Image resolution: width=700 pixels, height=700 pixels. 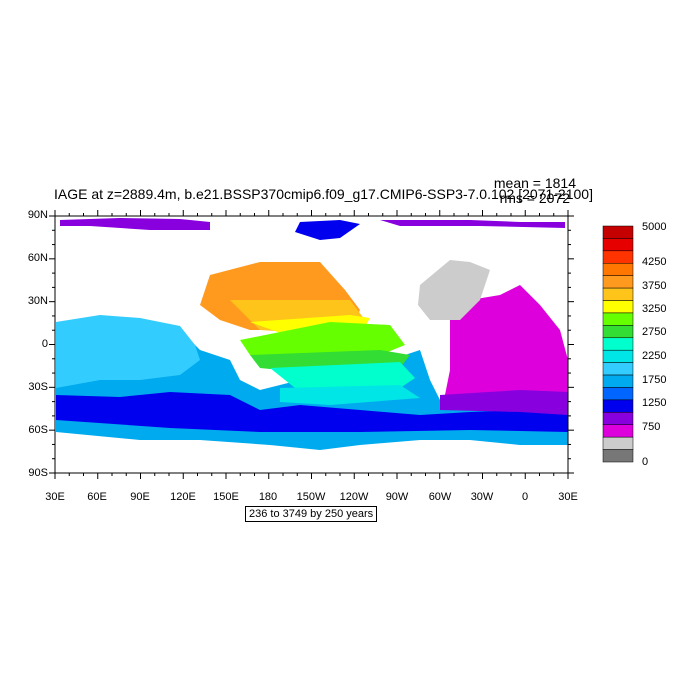 I want to click on colorbar-label-1250: 1250, so click(x=654, y=403).